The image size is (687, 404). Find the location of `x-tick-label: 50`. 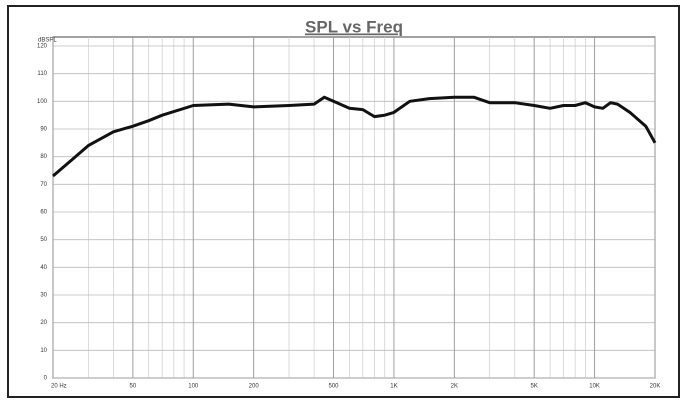

x-tick-label: 50 is located at coordinates (133, 387).